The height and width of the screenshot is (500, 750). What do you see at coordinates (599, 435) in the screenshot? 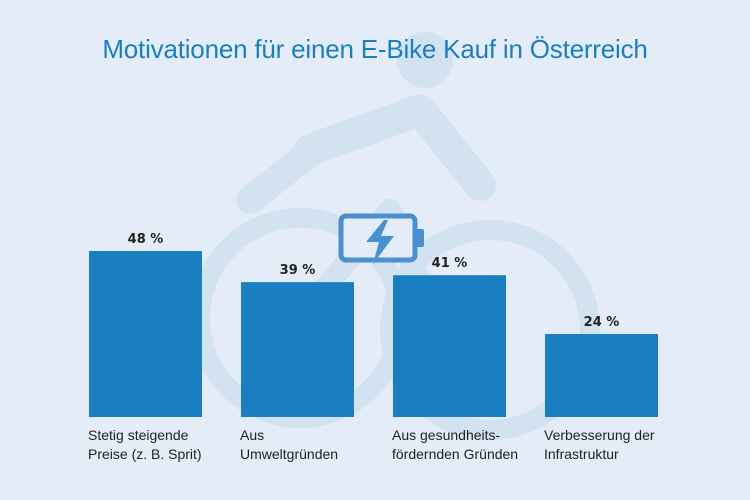
I see `category-label-line: Verbesserung der` at bounding box center [599, 435].